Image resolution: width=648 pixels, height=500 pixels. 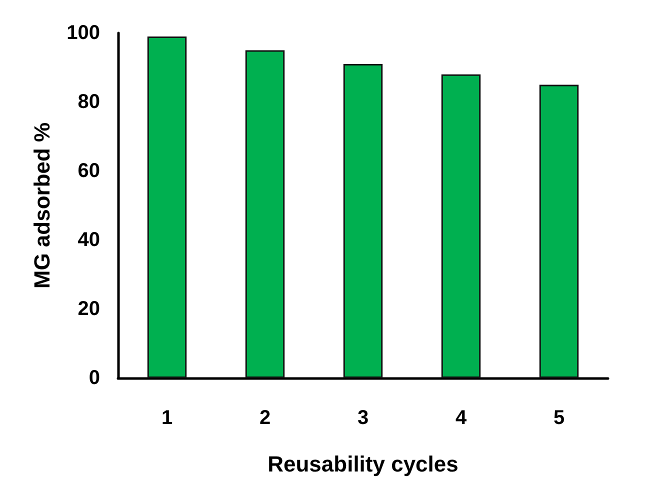 What do you see at coordinates (89, 240) in the screenshot?
I see `y-tick-label: 40` at bounding box center [89, 240].